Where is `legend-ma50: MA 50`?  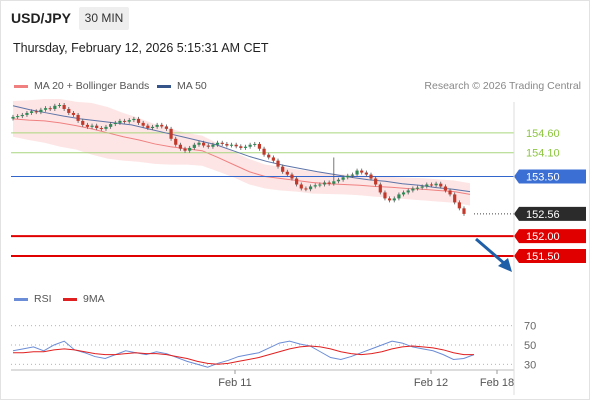
legend-ma50: MA 50 is located at coordinates (182, 86).